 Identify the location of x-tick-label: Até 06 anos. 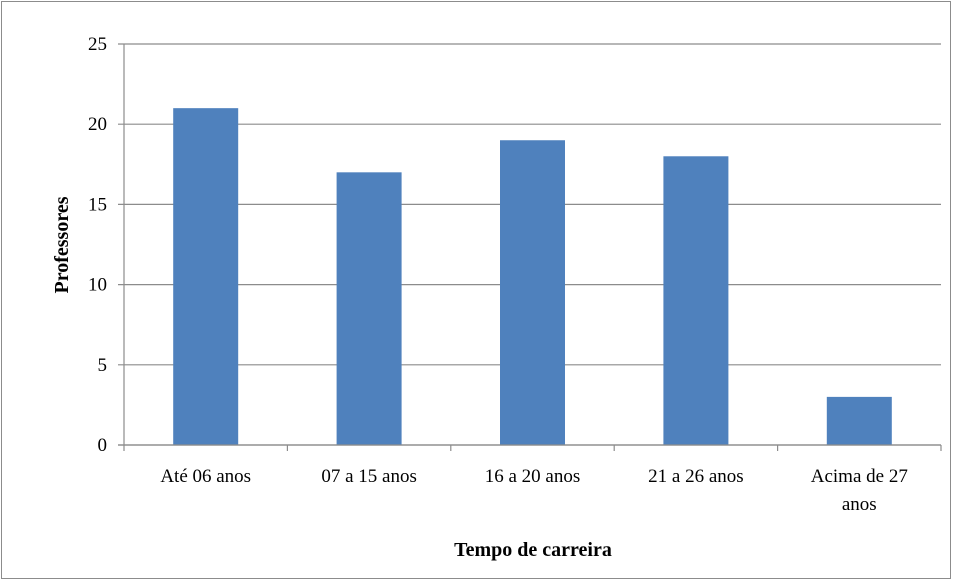
(205, 476).